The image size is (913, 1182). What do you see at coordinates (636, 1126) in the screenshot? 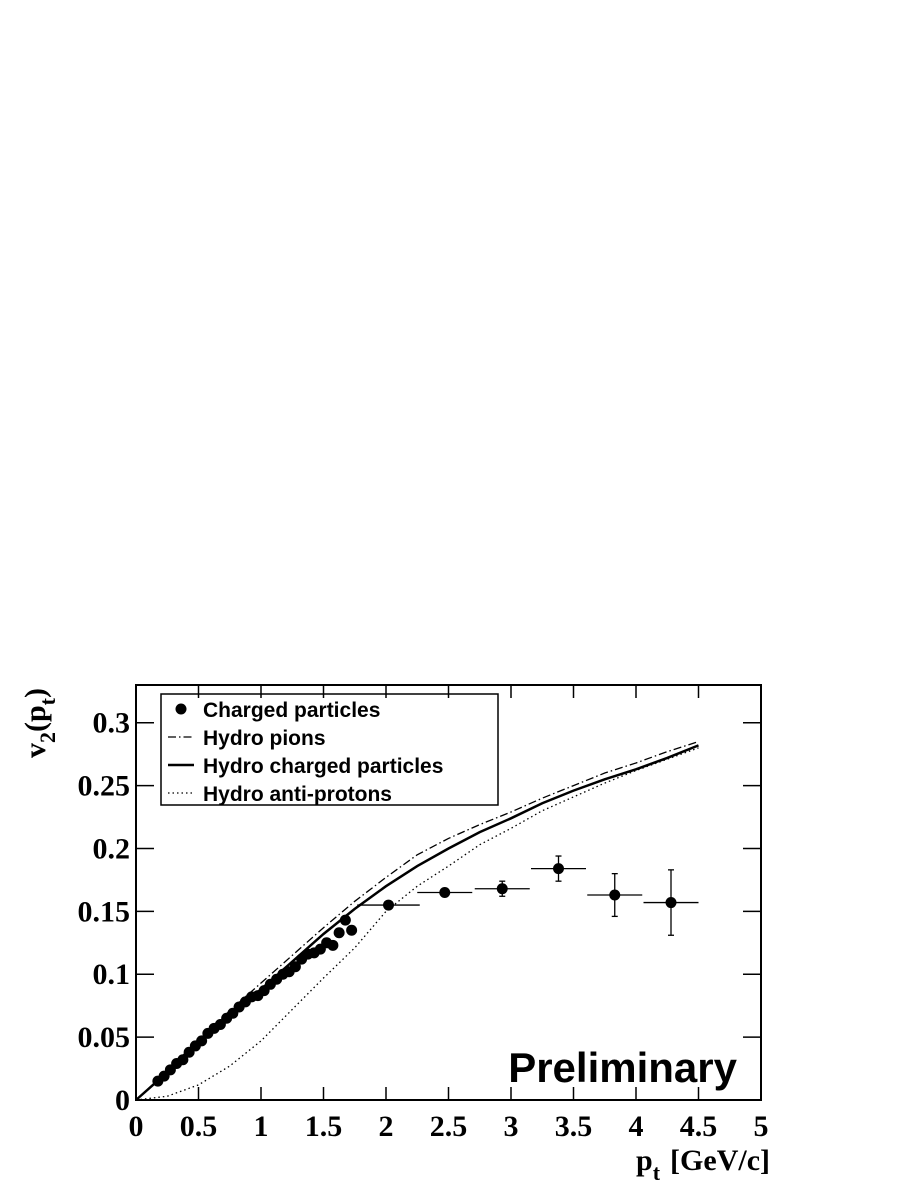
I see `x-tick-label: 4` at bounding box center [636, 1126].